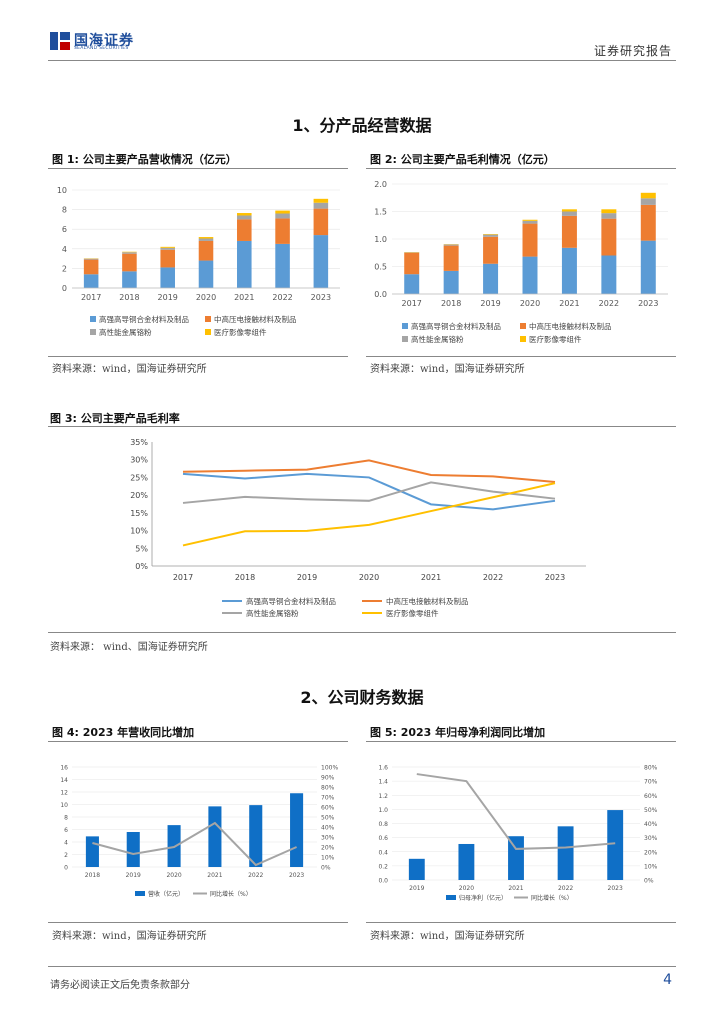 The height and width of the screenshot is (1024, 724). Describe the element at coordinates (64, 210) in the screenshot. I see `y-tick-label: 8` at that location.